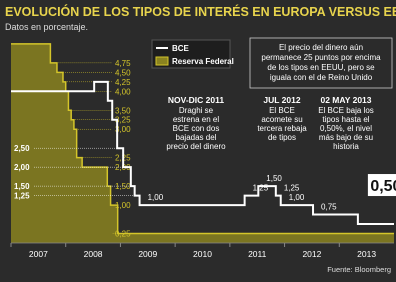  I want to click on note-text: iguala con el de Reino Unido, so click(321, 77).